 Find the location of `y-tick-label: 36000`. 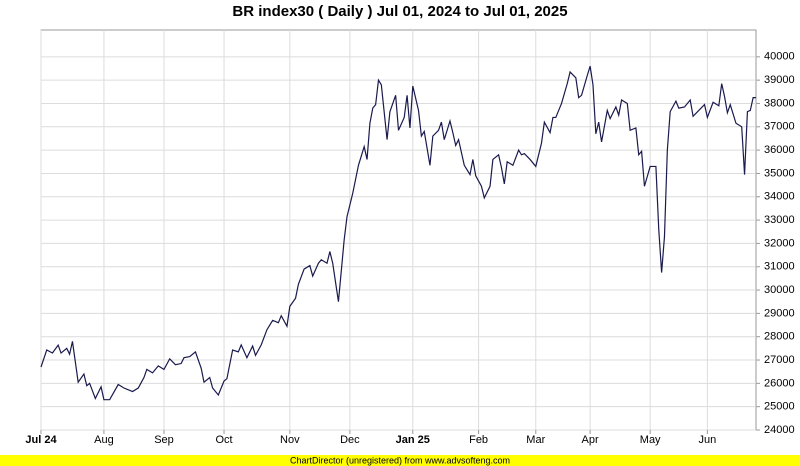

y-tick-label: 36000 is located at coordinates (779, 150).